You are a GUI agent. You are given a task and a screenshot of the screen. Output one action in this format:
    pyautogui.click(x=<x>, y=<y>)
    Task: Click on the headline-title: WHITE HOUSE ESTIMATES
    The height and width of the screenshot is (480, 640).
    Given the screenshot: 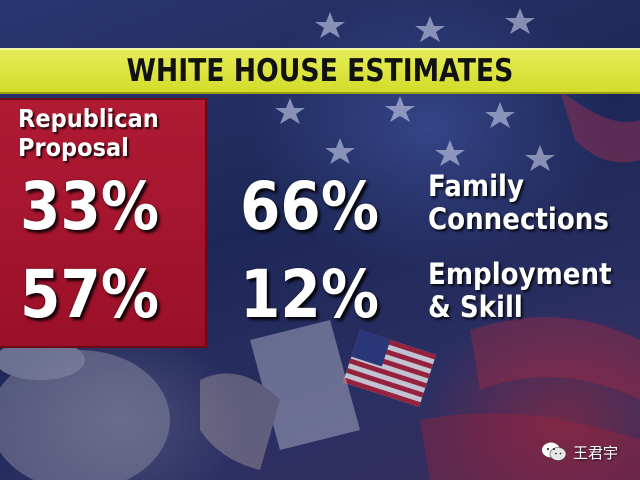 What is the action you would take?
    pyautogui.click(x=320, y=71)
    